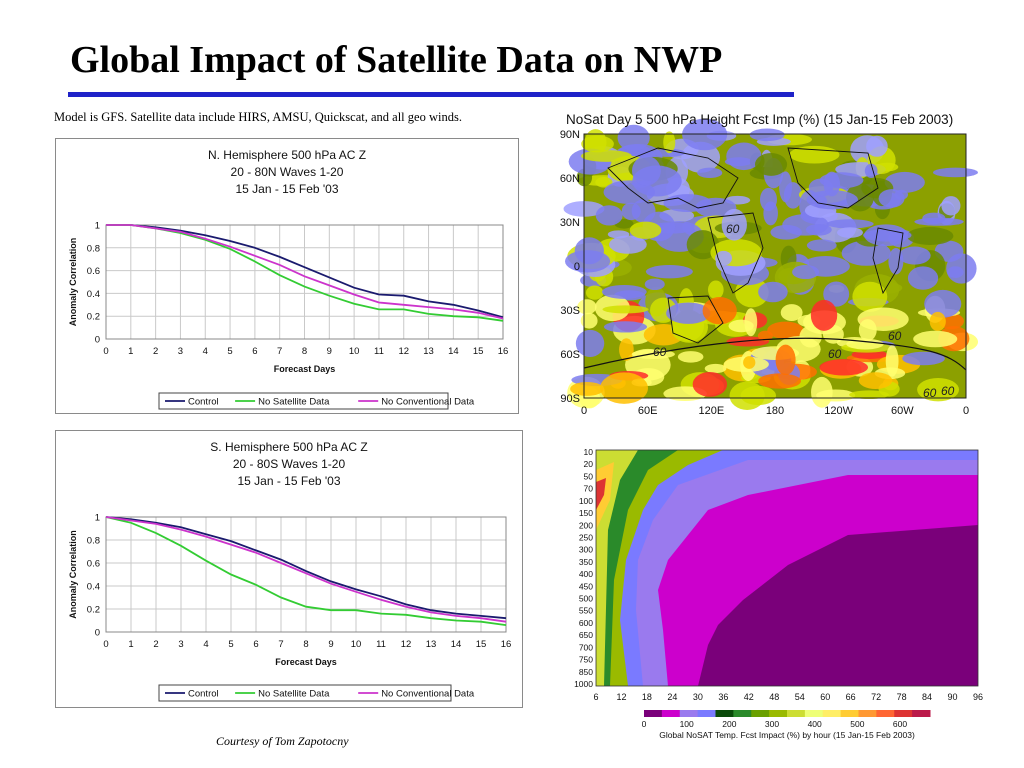 The width and height of the screenshot is (1024, 768). I want to click on legend-box, so click(305, 693).